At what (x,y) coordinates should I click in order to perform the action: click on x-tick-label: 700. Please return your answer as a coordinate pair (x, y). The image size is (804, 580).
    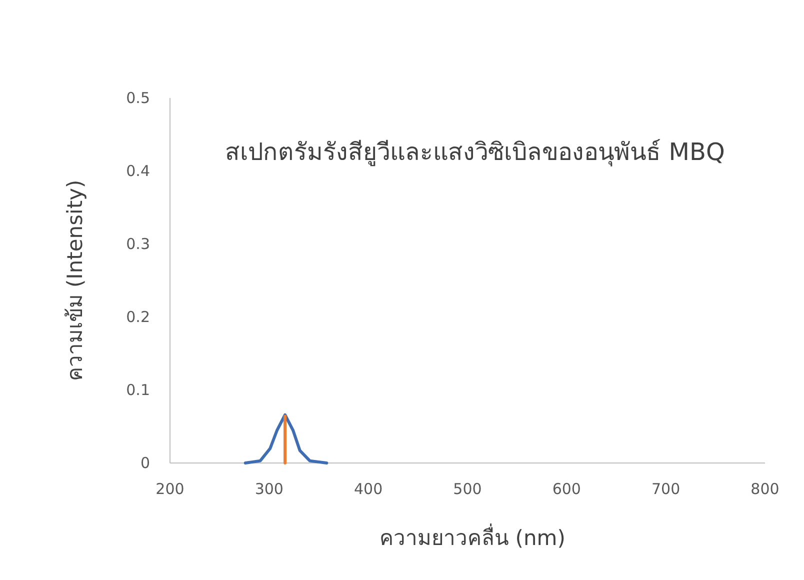
    Looking at the image, I should click on (666, 489).